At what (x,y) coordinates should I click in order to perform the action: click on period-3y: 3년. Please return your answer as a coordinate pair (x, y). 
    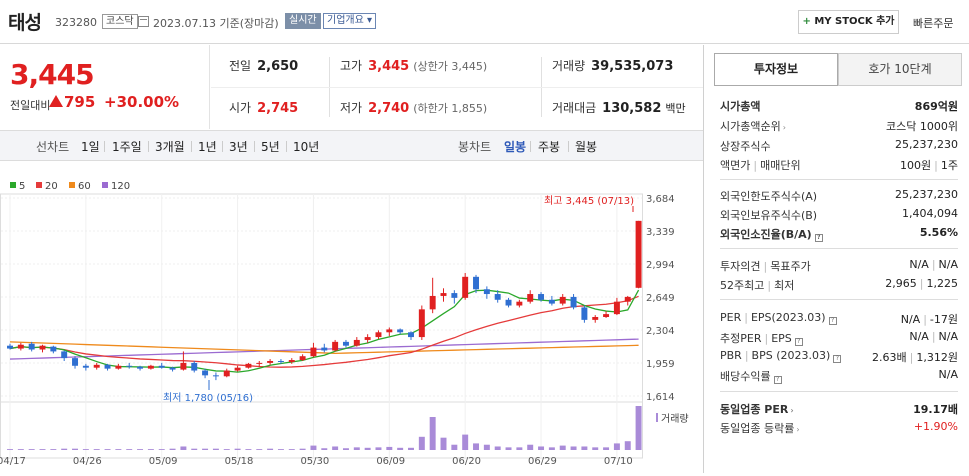
    Looking at the image, I should click on (238, 147).